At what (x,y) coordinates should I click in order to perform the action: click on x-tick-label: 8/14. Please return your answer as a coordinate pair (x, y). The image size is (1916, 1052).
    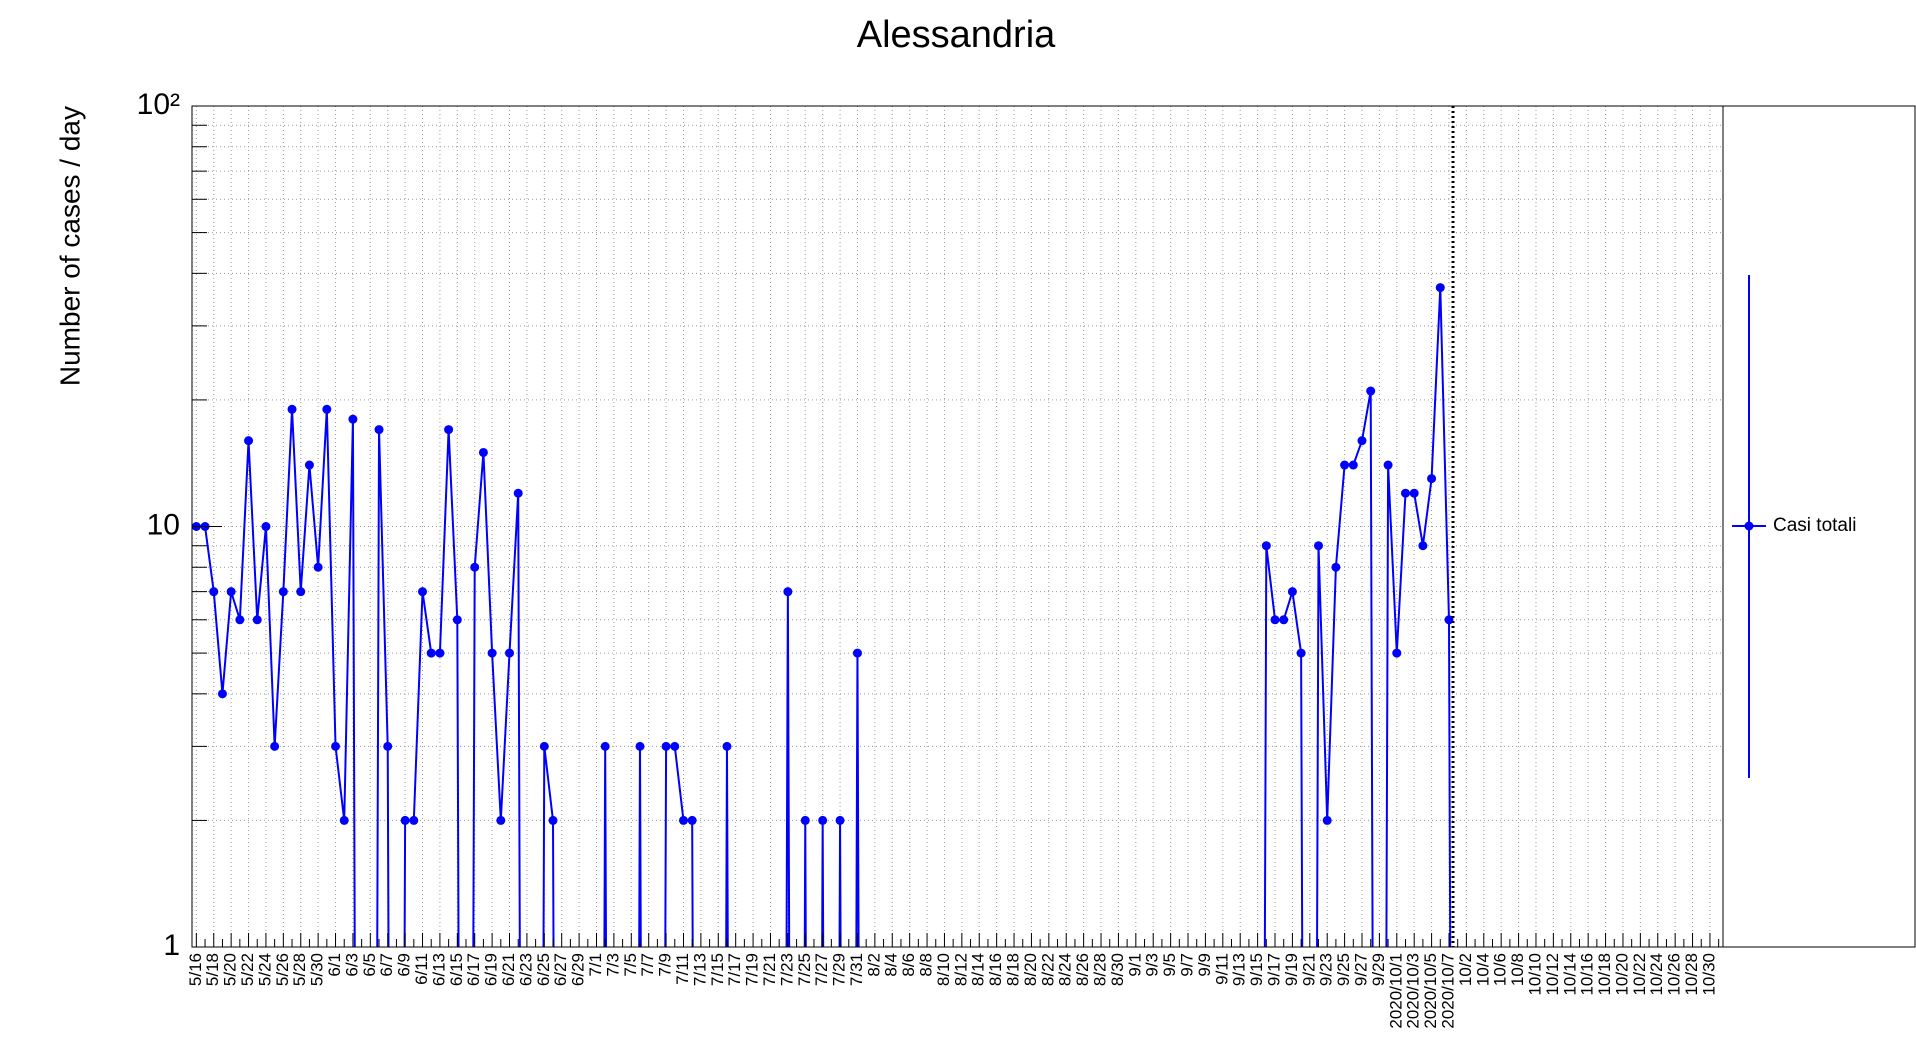
    Looking at the image, I should click on (978, 969).